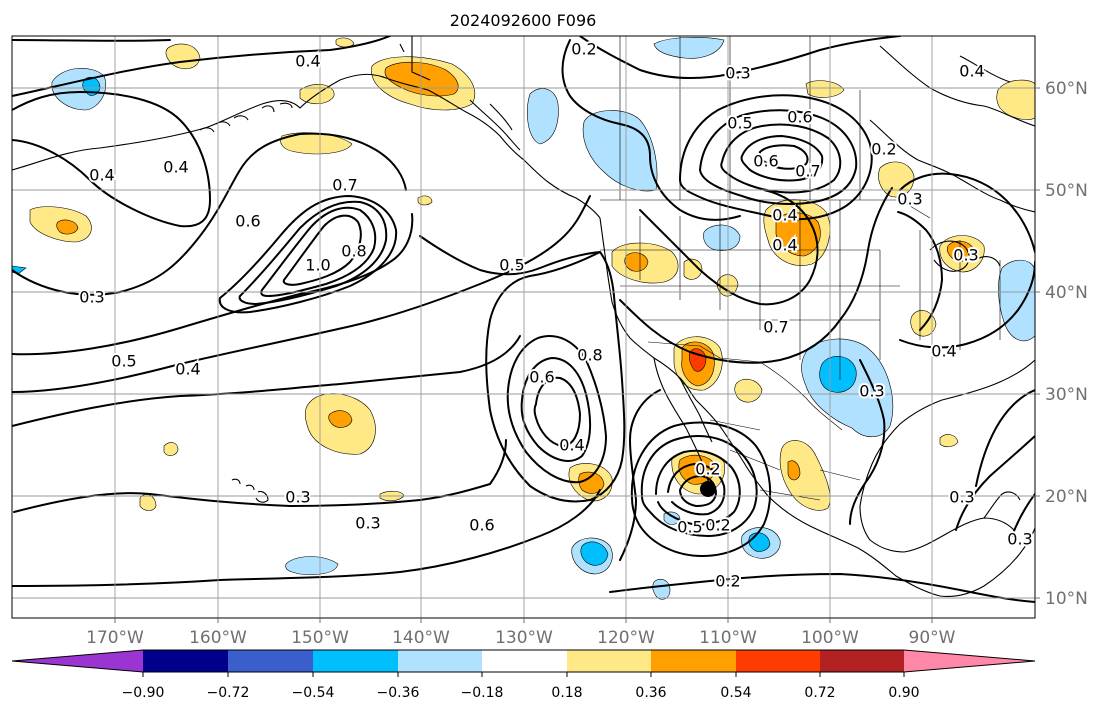 This screenshot has height=712, width=1105. I want to click on colorbar-tick-label: −0.90, so click(143, 693).